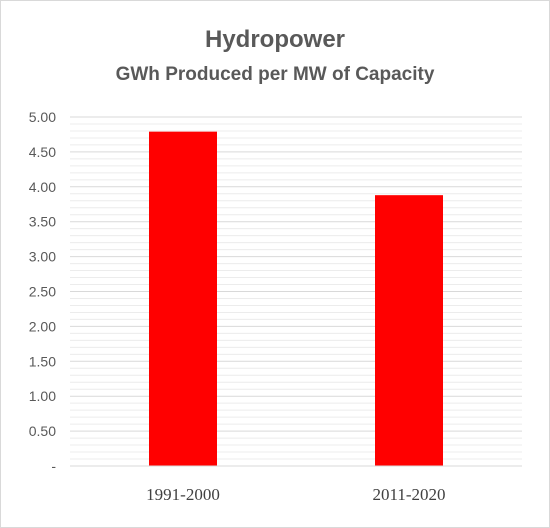 The width and height of the screenshot is (550, 528). What do you see at coordinates (274, 39) in the screenshot?
I see `chart-title: Hydropower` at bounding box center [274, 39].